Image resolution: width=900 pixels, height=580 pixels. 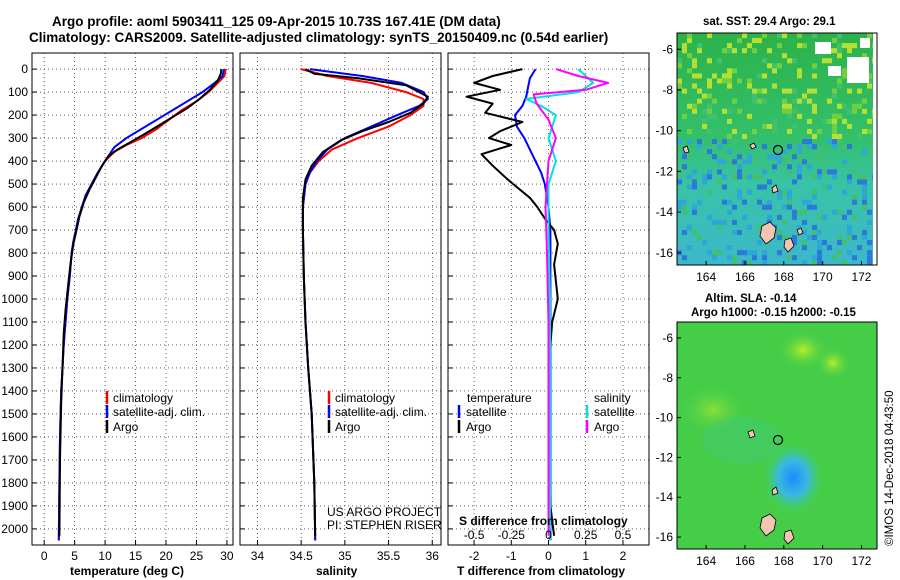 I want to click on series-sal-argo, so click(x=365, y=302).